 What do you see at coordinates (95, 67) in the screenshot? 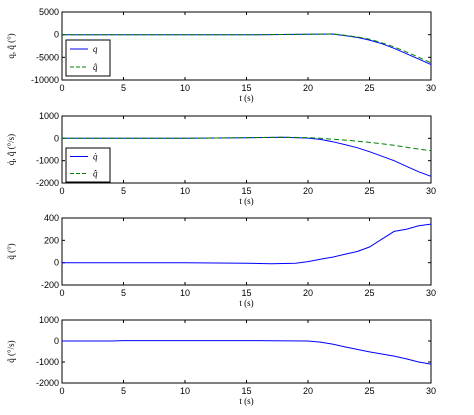
I see `legend-label: q̂` at bounding box center [95, 67].